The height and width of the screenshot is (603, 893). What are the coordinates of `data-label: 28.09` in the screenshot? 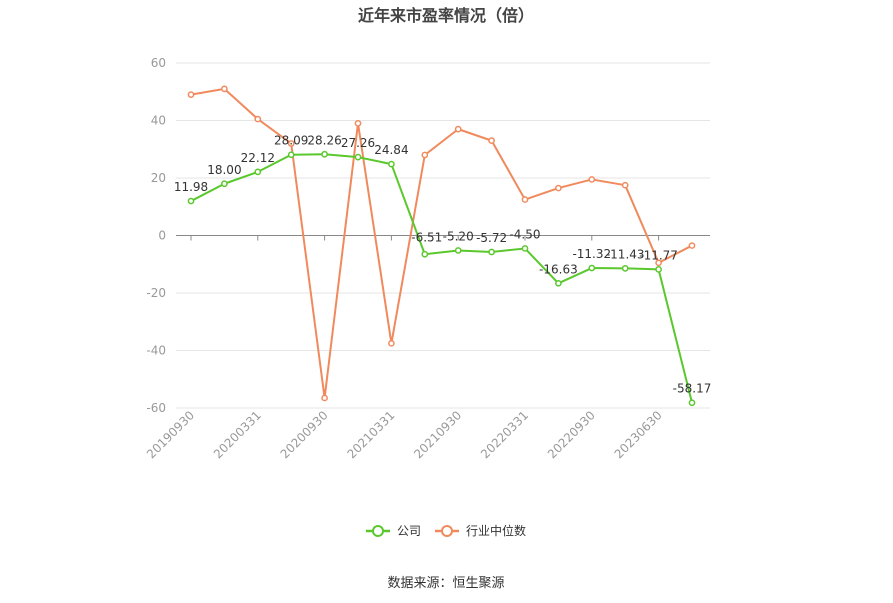 It's located at (291, 141).